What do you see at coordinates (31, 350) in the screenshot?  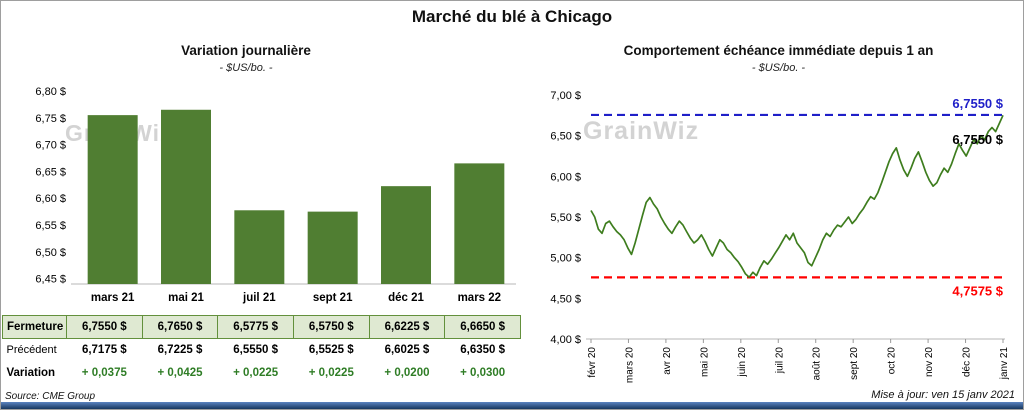 I see `row-label: Précédent` at bounding box center [31, 350].